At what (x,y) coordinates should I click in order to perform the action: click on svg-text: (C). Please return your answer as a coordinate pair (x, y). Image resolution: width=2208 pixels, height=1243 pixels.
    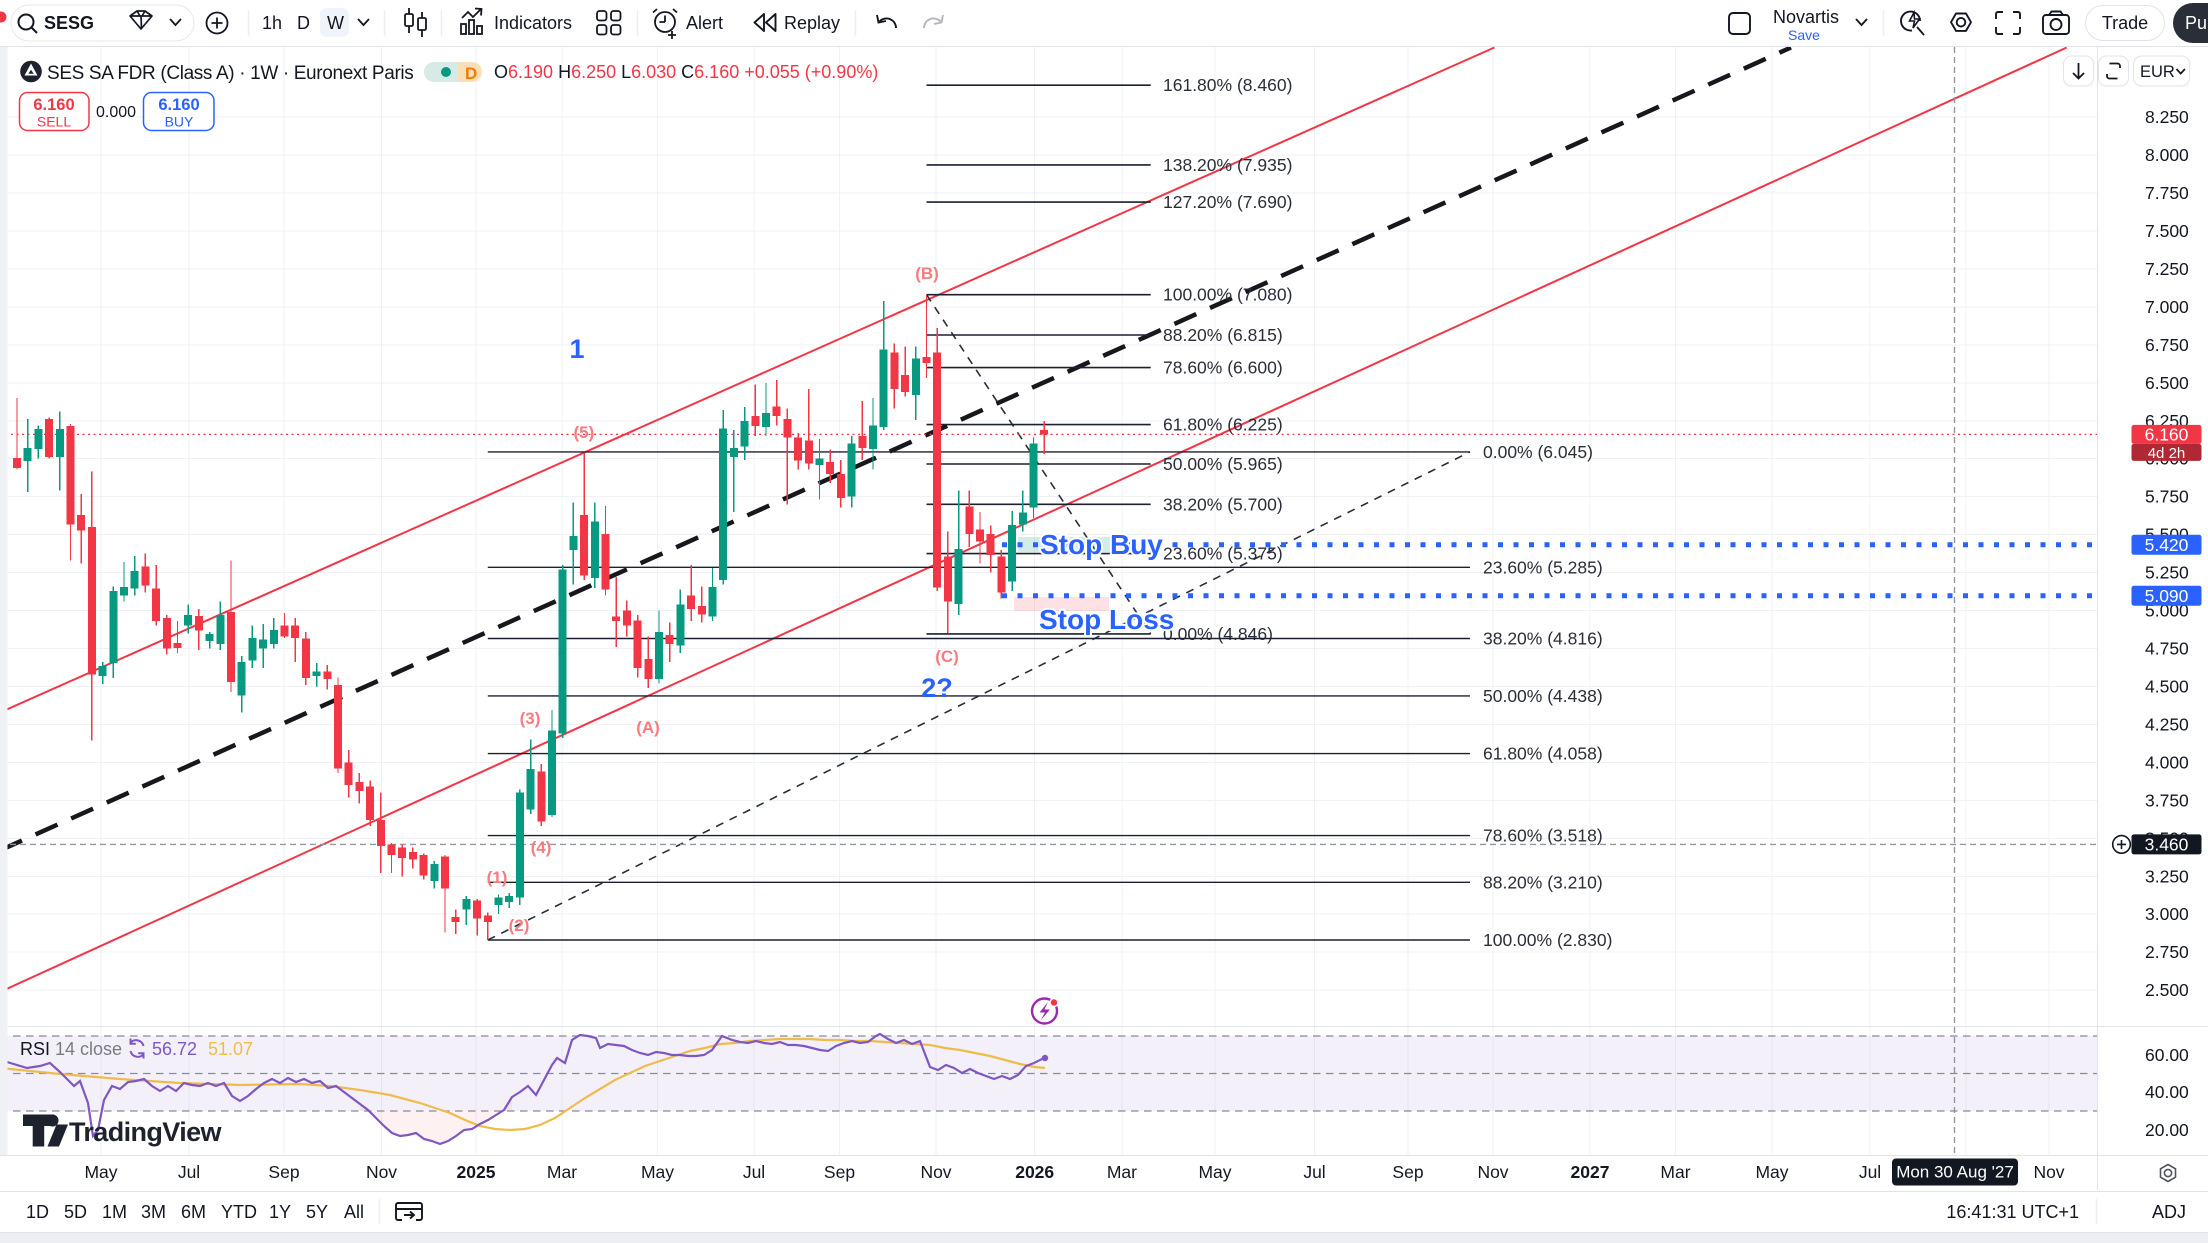
    Looking at the image, I should click on (947, 656).